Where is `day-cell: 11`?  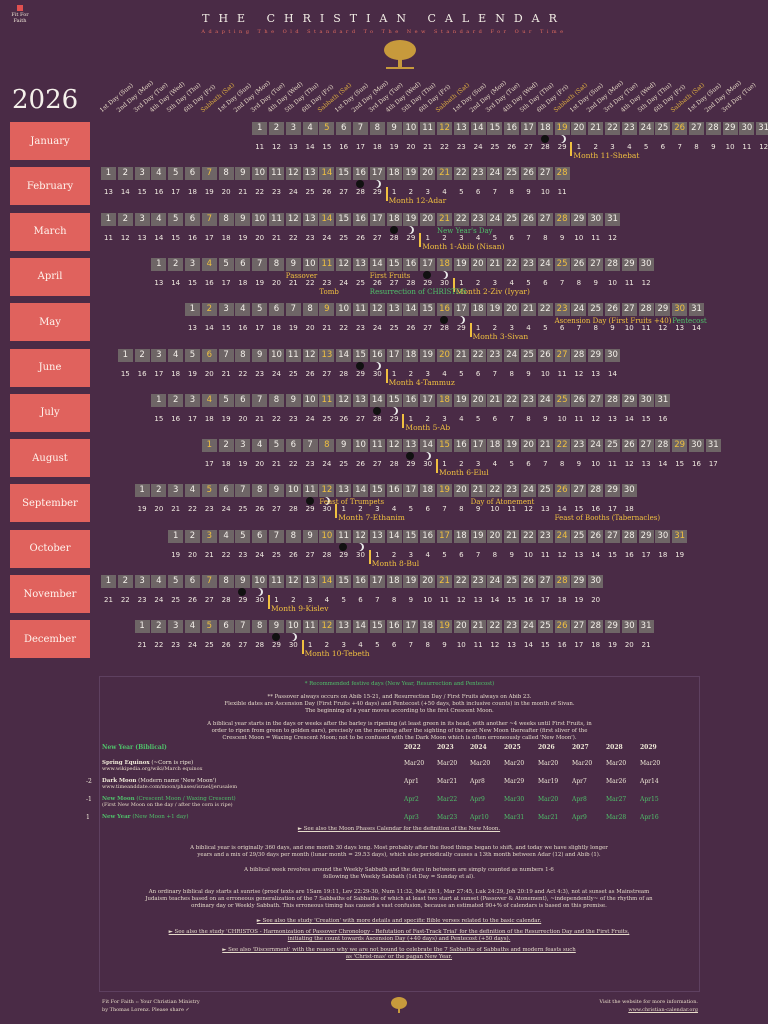
day-cell: 11 is located at coordinates (327, 264).